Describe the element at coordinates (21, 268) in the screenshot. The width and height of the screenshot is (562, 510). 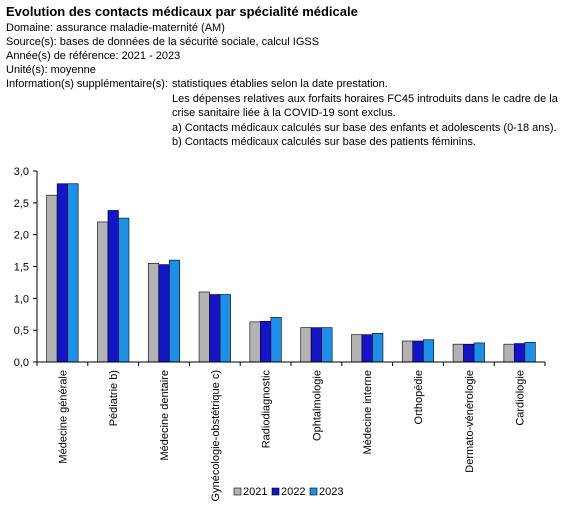
I see `y-tick-label: 1,5` at that location.